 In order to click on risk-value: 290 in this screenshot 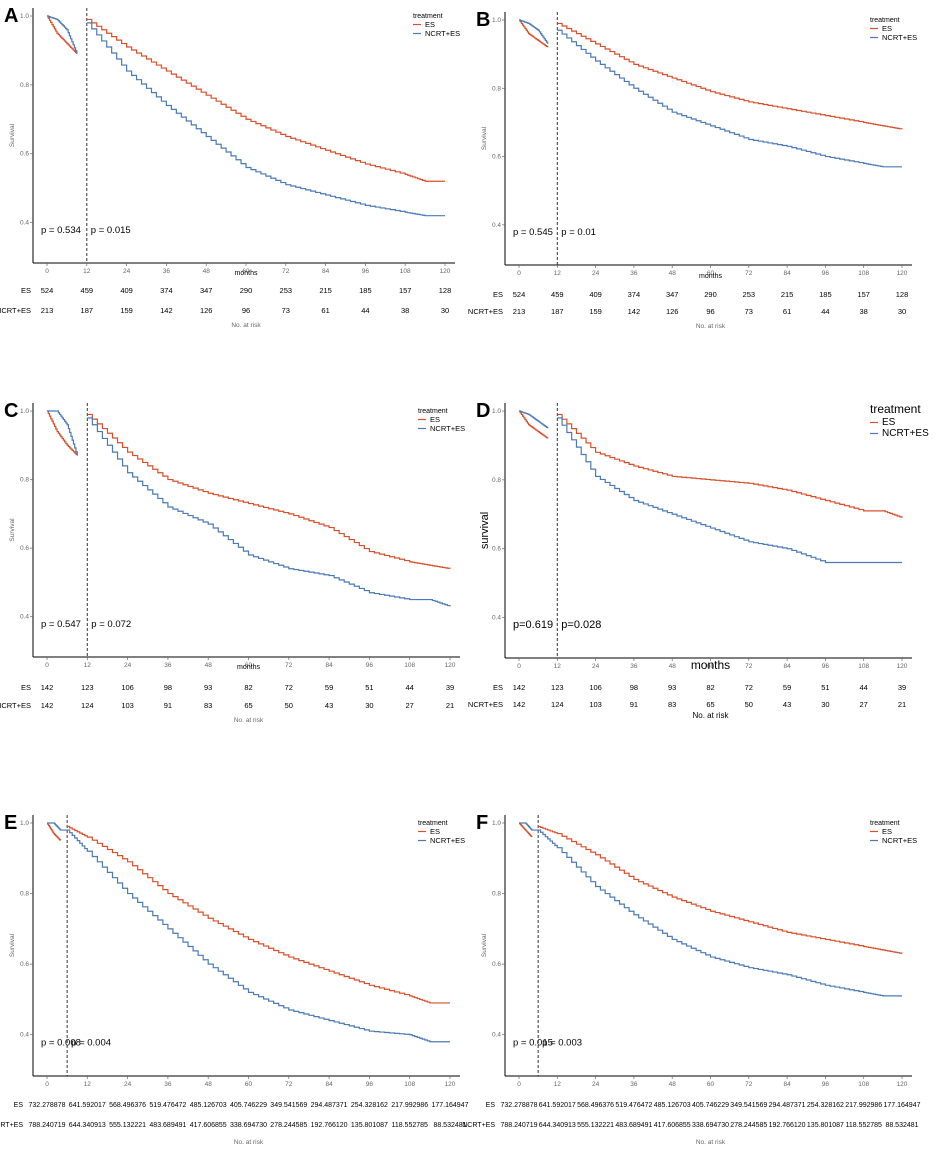, I will do `click(710, 294)`.